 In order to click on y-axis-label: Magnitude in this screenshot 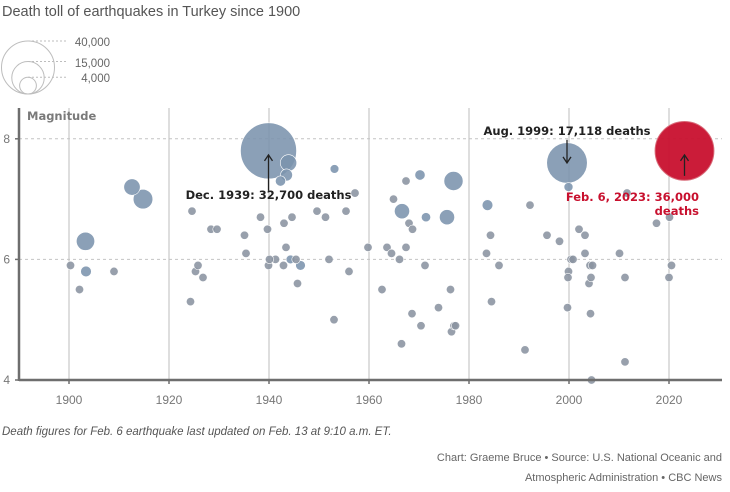, I will do `click(61, 116)`.